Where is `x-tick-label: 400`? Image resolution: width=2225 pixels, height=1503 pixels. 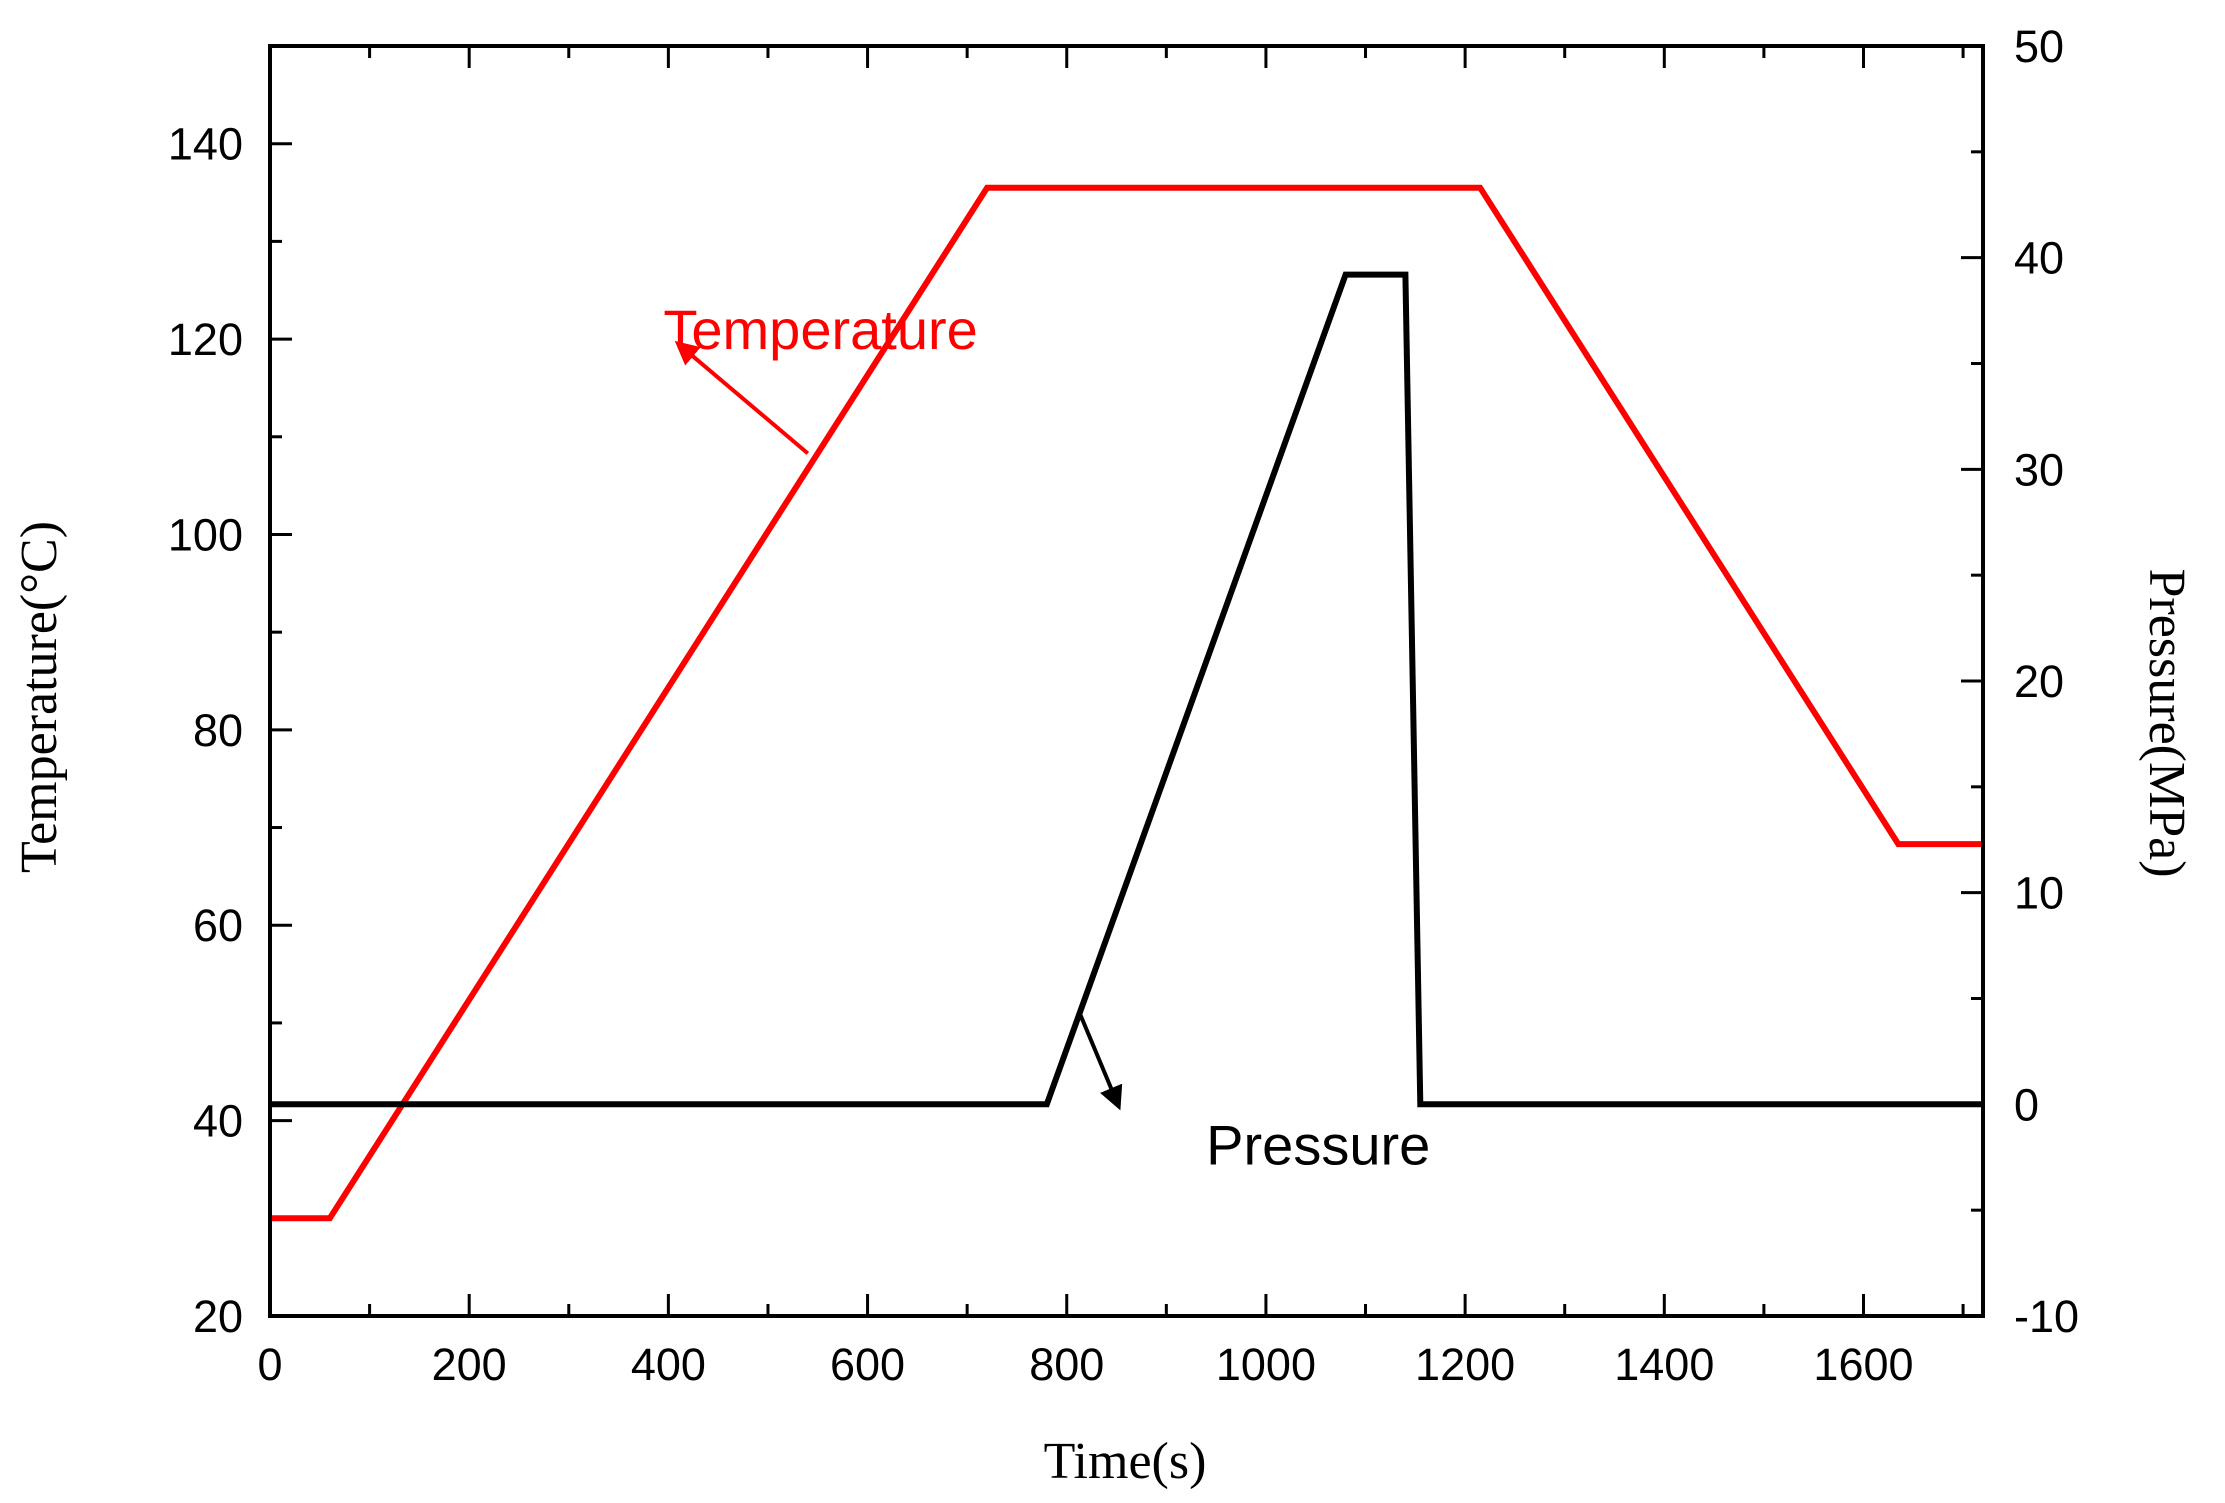
x-tick-label: 400 is located at coordinates (668, 1364).